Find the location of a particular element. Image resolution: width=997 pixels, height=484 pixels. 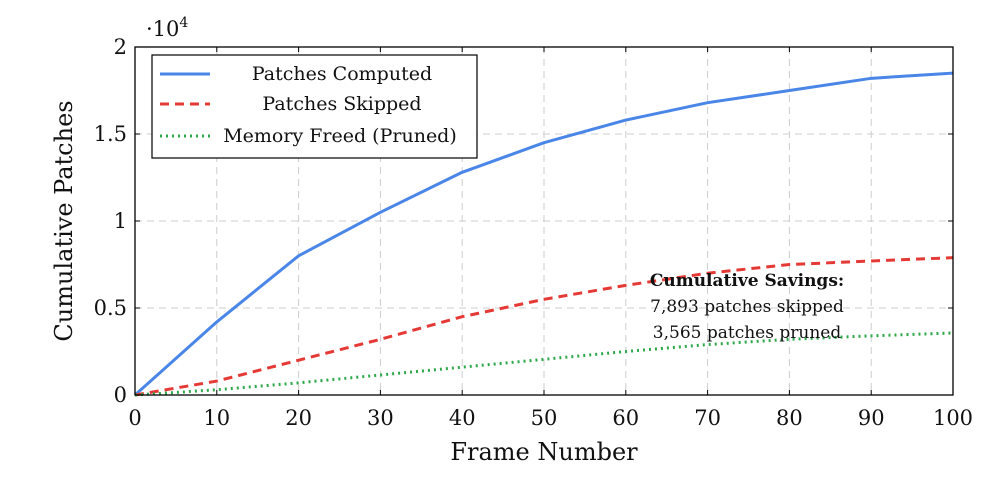

series-line-memory-freed-pruned is located at coordinates (544, 364).